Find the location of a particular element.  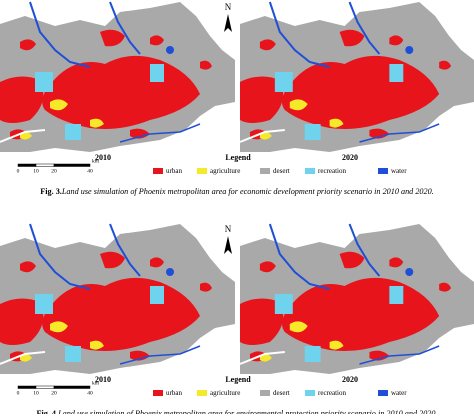

caption-label: Fig. 4. is located at coordinates (47, 411).